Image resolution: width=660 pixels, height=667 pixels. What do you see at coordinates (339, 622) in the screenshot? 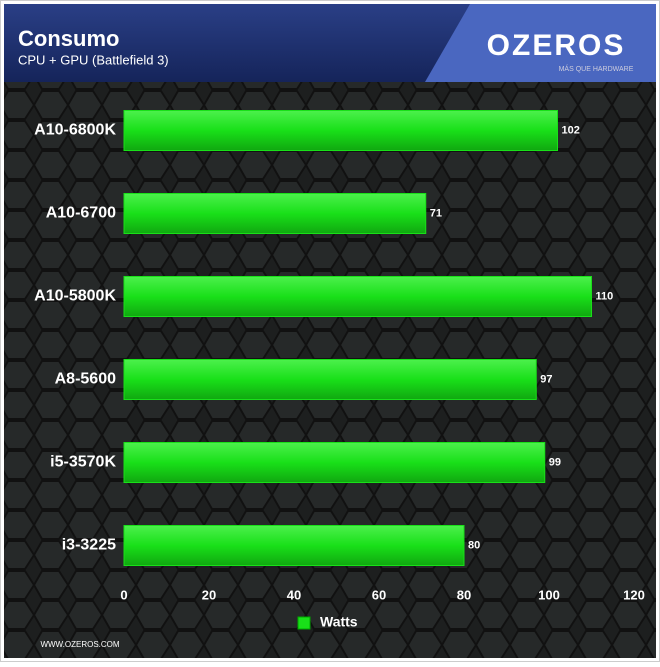
I see `legend-label: Watts` at bounding box center [339, 622].